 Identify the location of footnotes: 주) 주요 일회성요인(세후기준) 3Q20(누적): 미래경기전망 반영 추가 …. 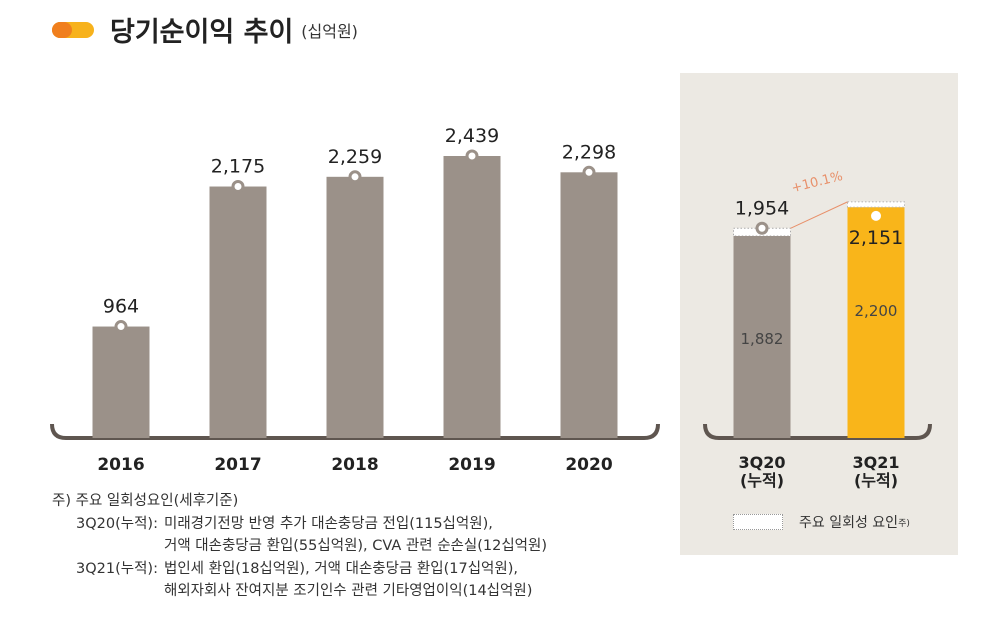
(299, 546).